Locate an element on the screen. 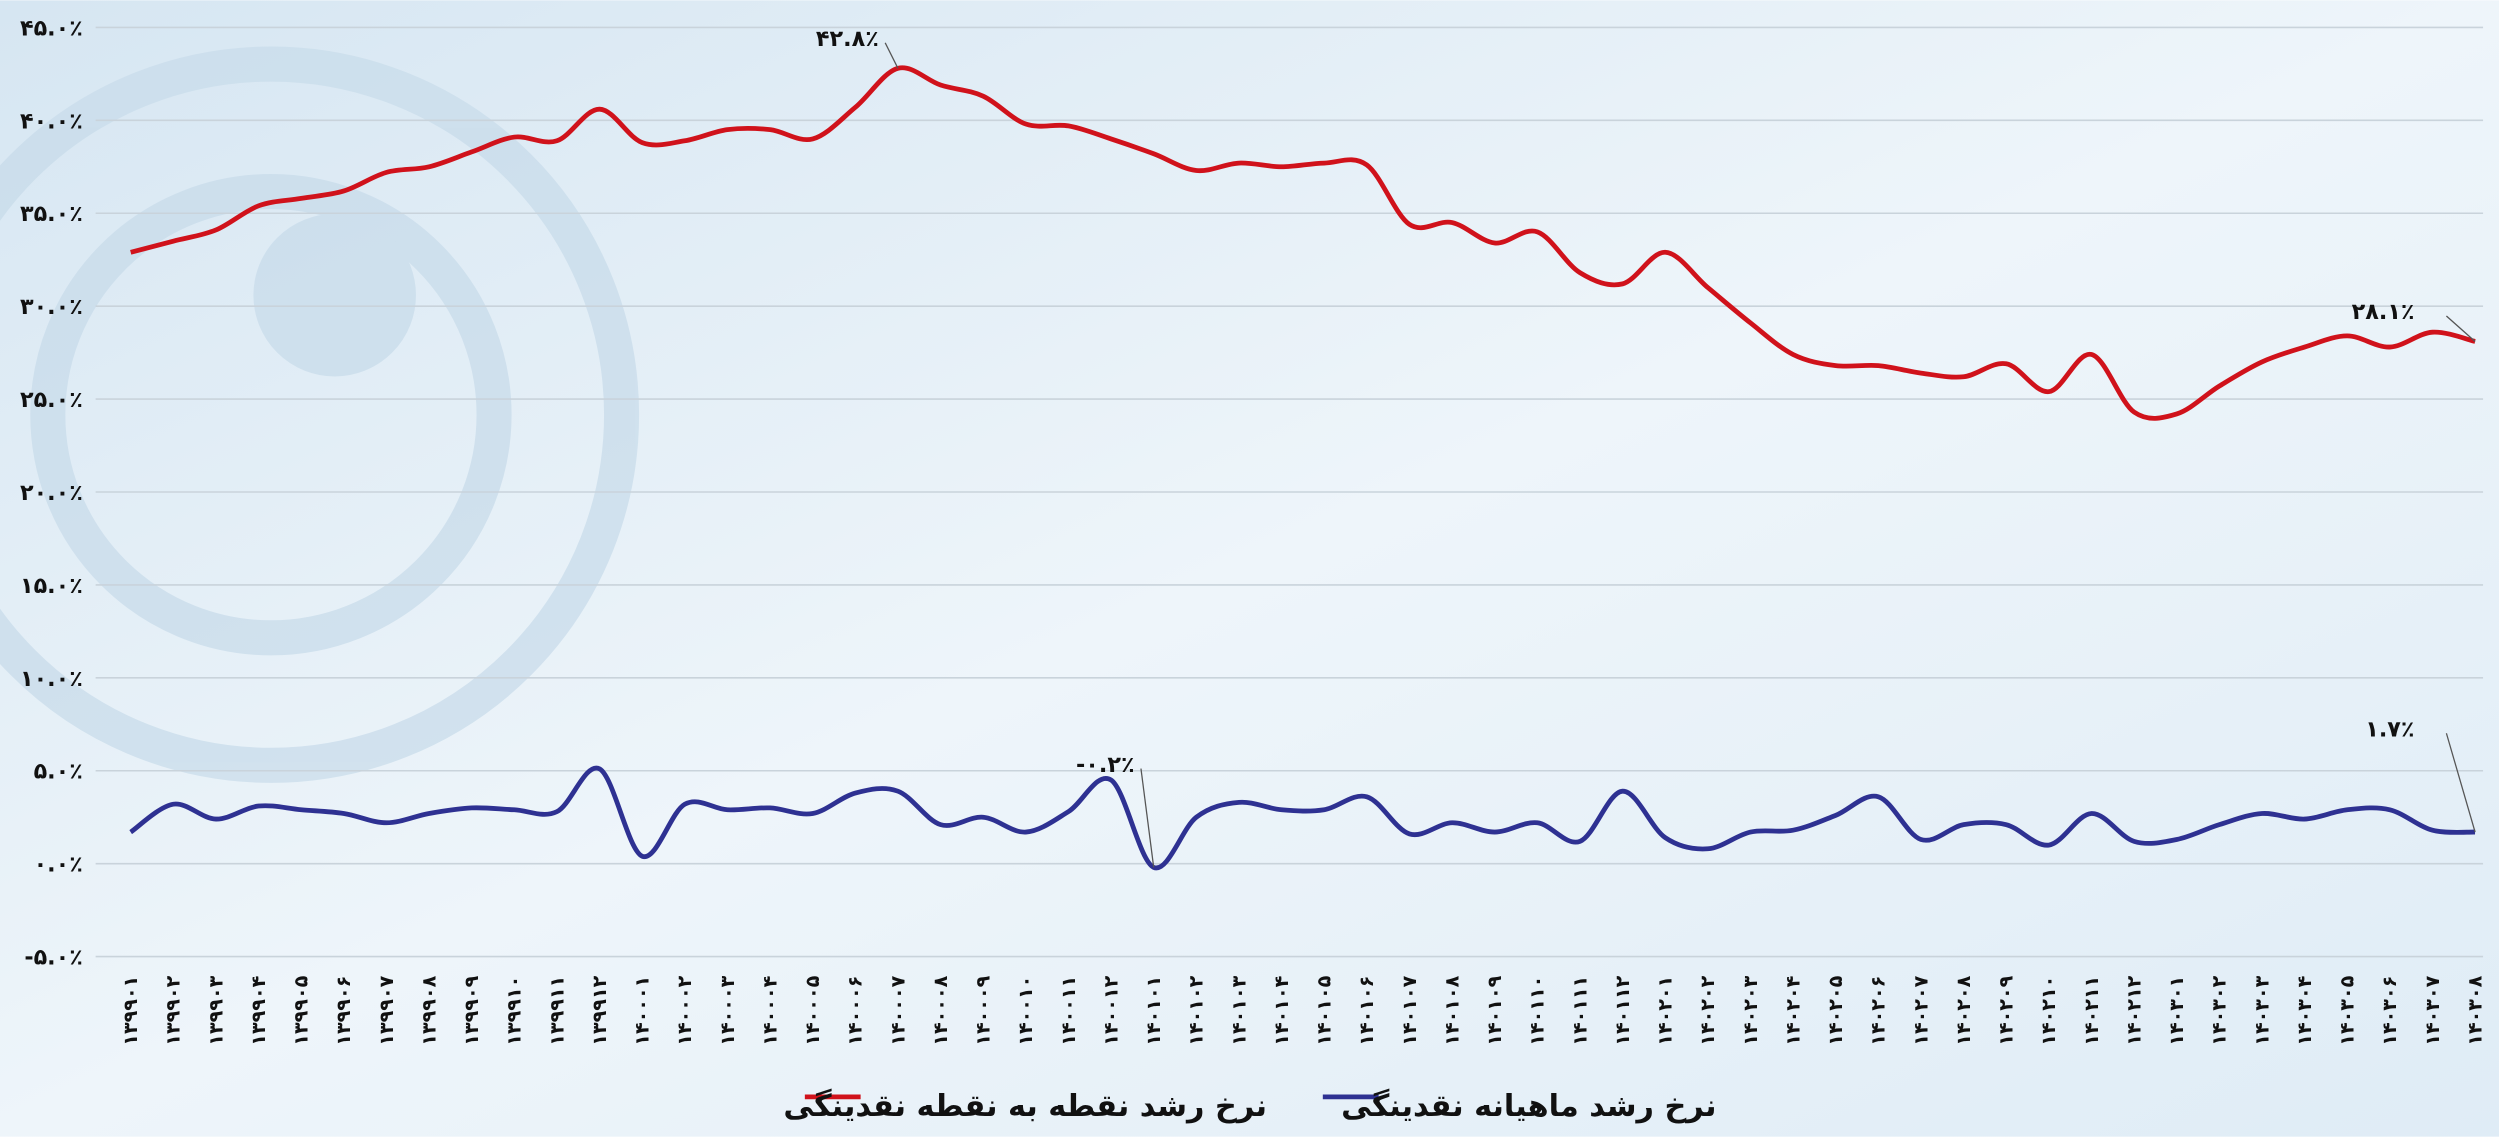  y-tick-label: ۲۰.۰٪ is located at coordinates (51, 493).